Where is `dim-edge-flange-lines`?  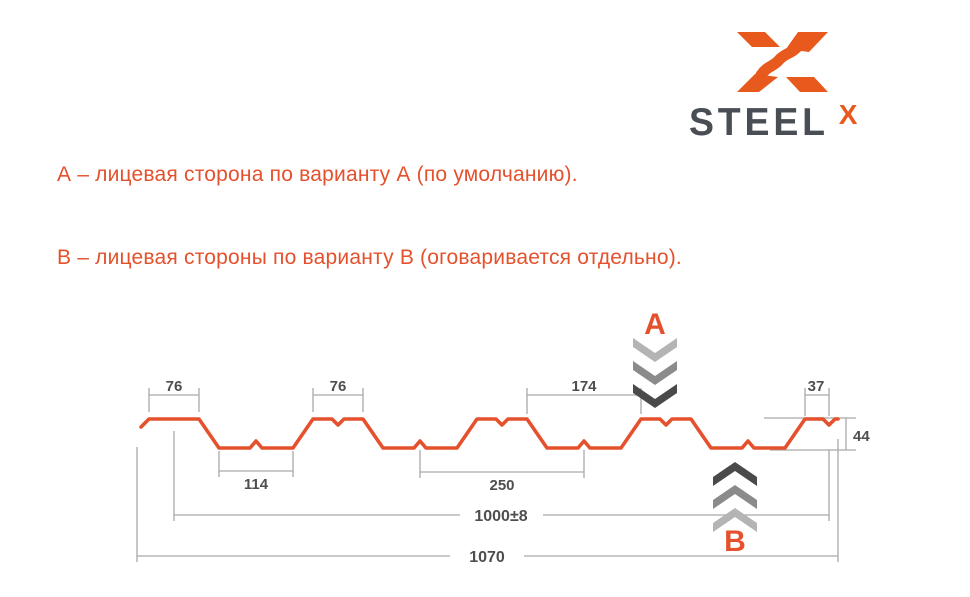
dim-edge-flange-lines is located at coordinates (817, 402).